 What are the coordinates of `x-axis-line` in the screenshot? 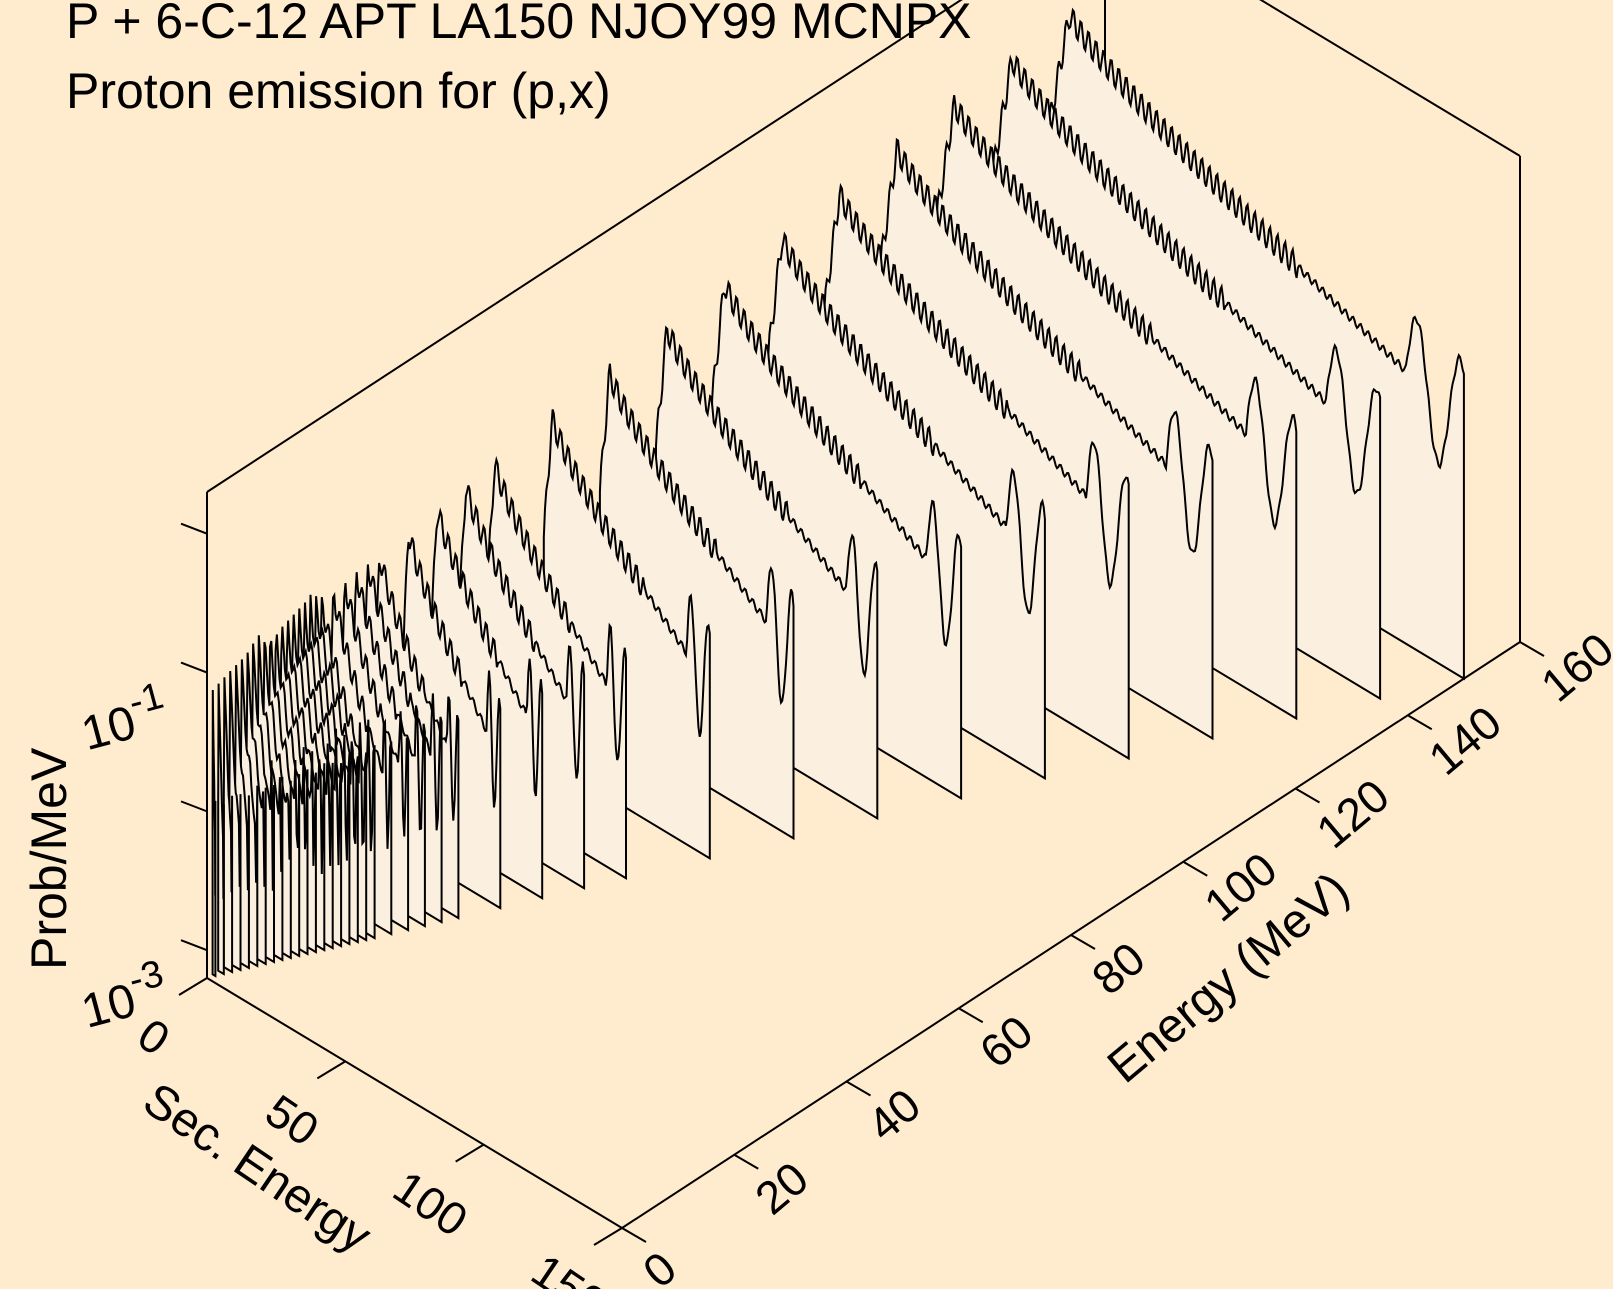 It's located at (414, 1103).